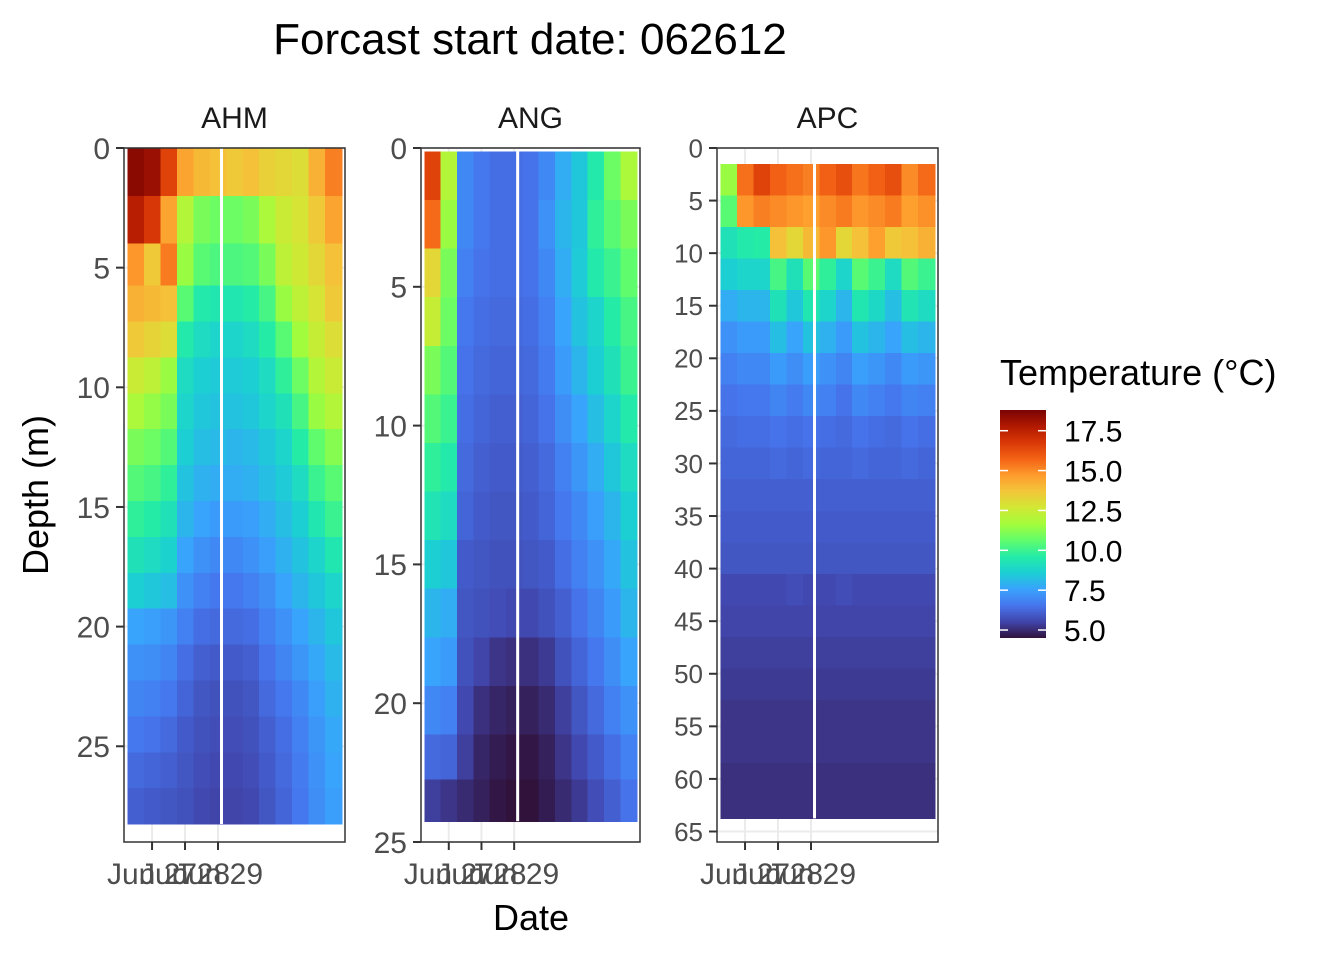  I want to click on data-gap, so click(222, 486).